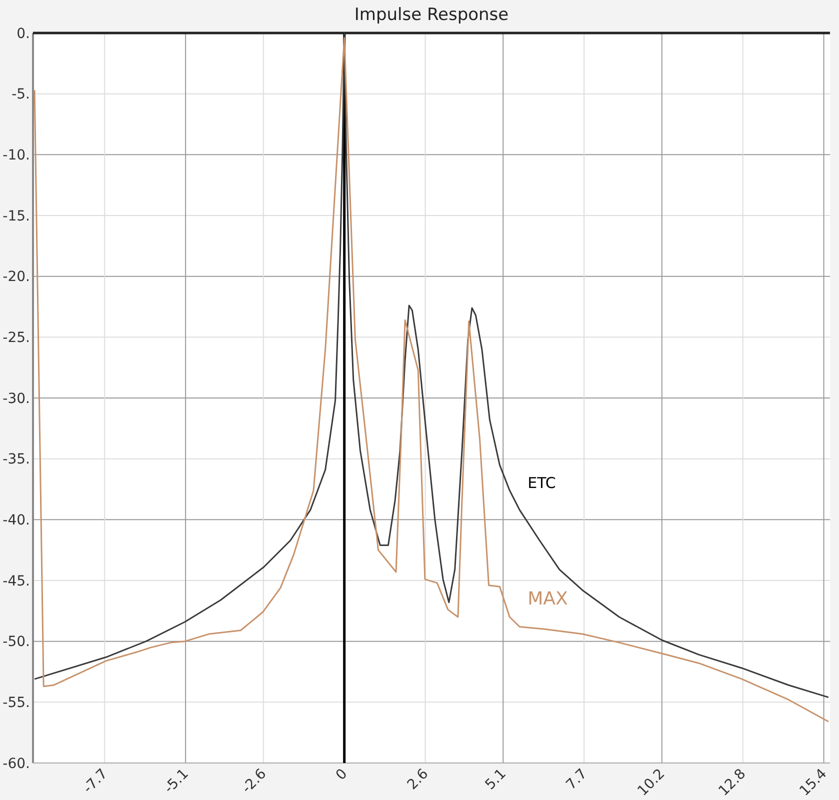  What do you see at coordinates (16, 581) in the screenshot?
I see `y-tick-label: -45.` at bounding box center [16, 581].